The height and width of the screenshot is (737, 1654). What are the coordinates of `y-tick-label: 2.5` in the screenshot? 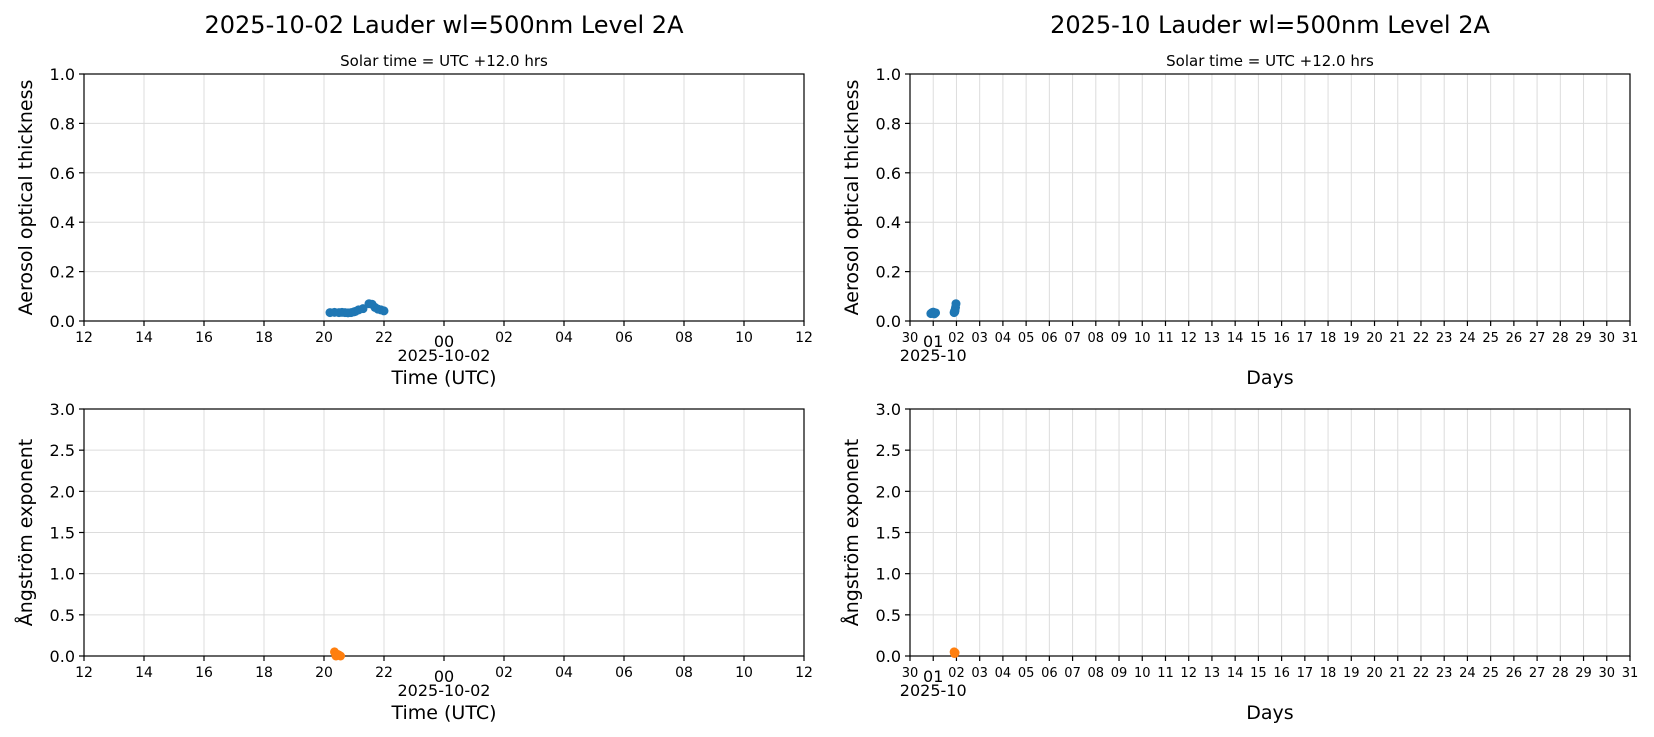 It's located at (62, 450).